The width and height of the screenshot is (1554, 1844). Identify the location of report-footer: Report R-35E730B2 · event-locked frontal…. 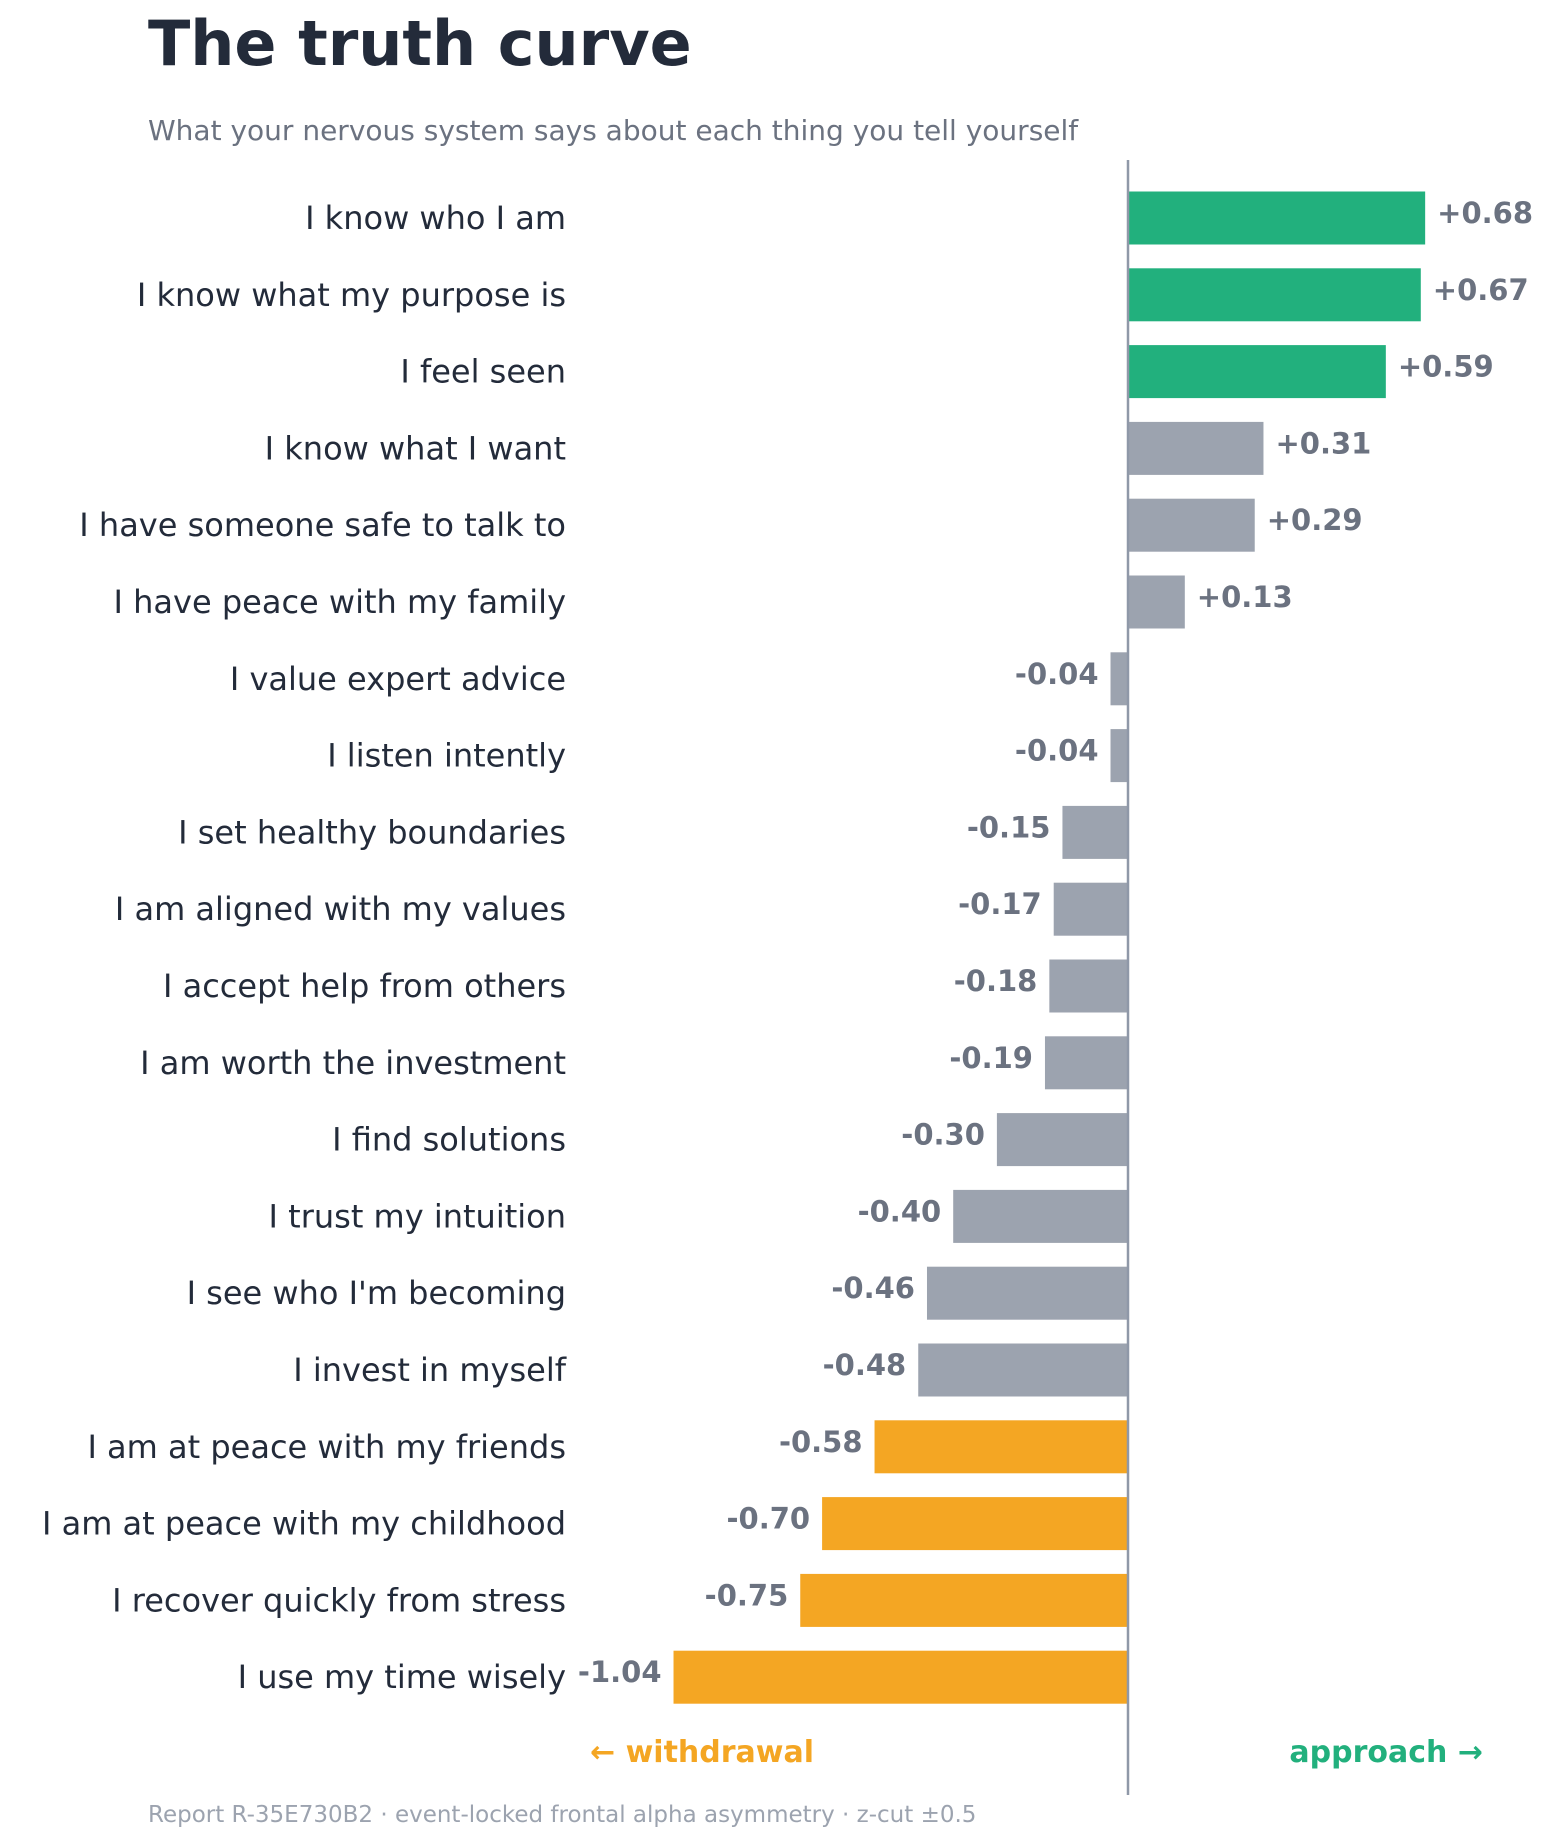
(562, 1815).